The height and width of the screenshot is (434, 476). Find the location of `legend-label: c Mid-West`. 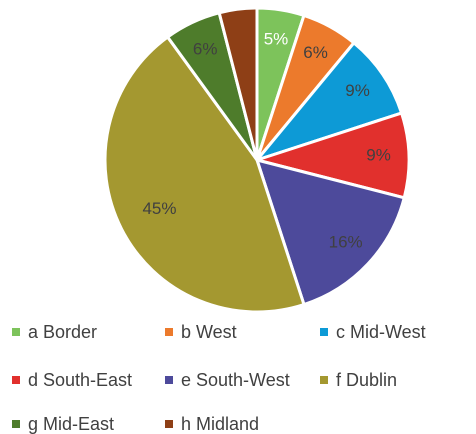

legend-label: c Mid-West is located at coordinates (381, 332).